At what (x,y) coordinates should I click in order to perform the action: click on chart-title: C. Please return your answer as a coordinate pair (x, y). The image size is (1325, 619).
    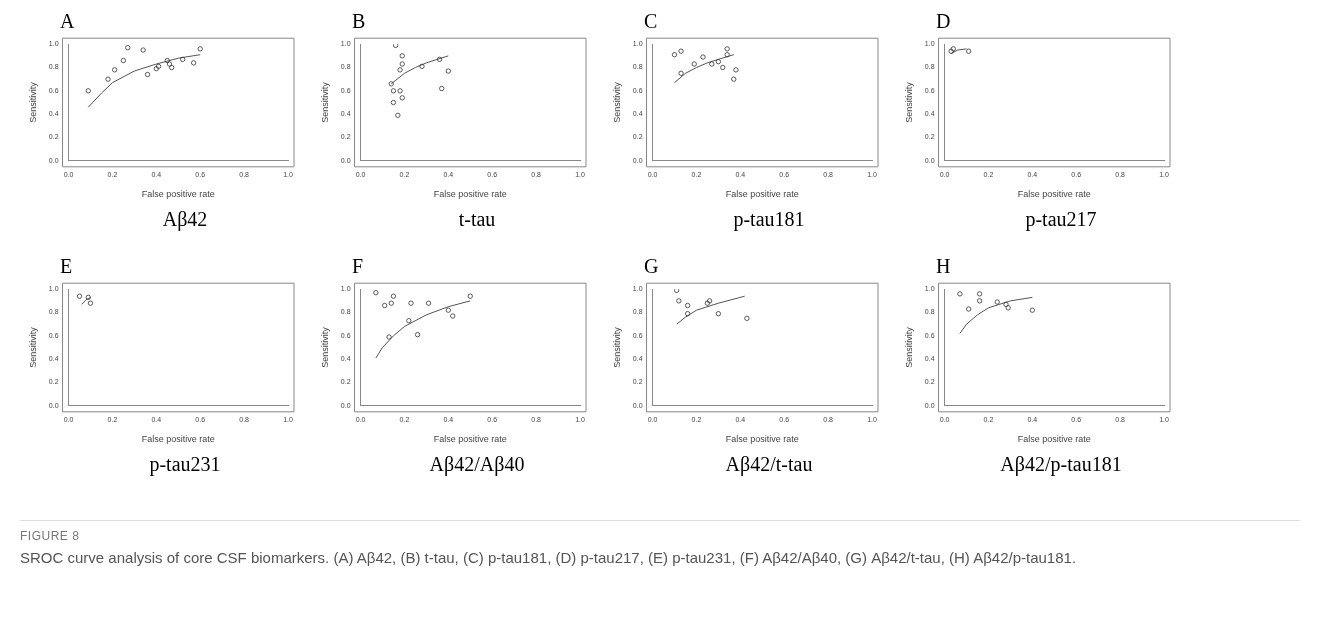
    Looking at the image, I should click on (651, 21).